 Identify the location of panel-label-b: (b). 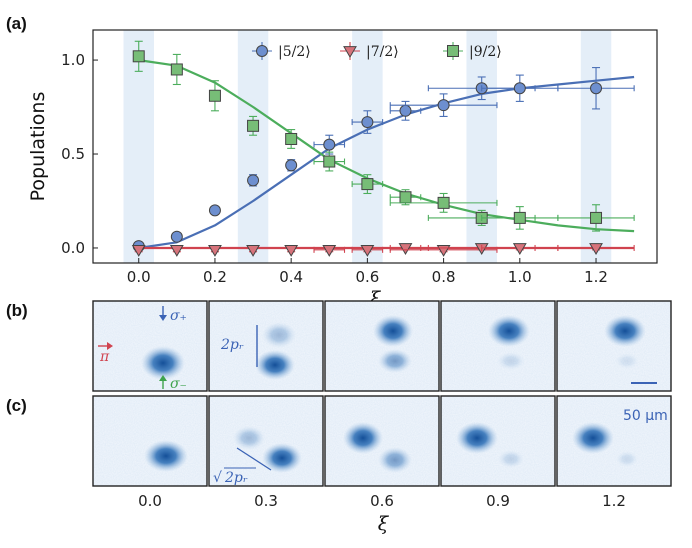
(17, 310).